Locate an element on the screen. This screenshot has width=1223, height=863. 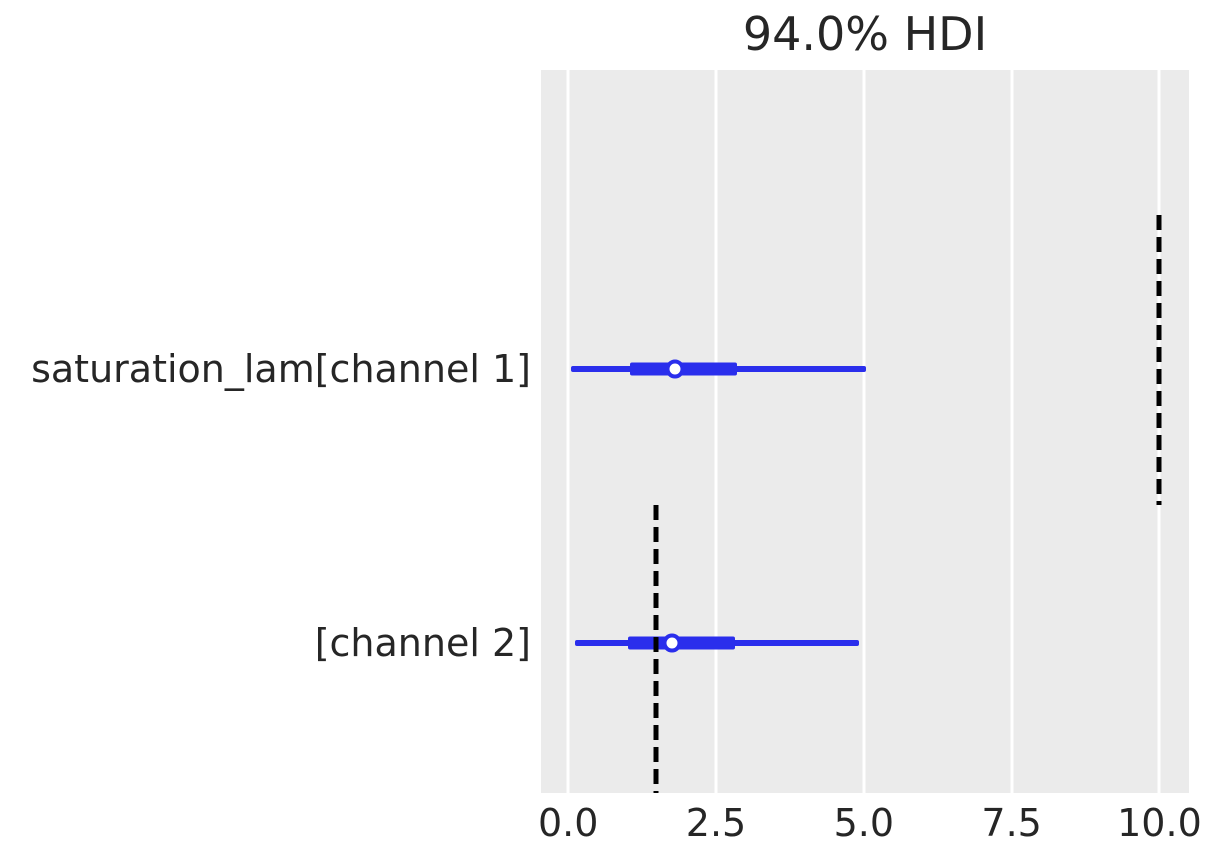
x-axis-tick-labels: 0.0 2.5 5.0 7.5 10.0 is located at coordinates (869, 827).